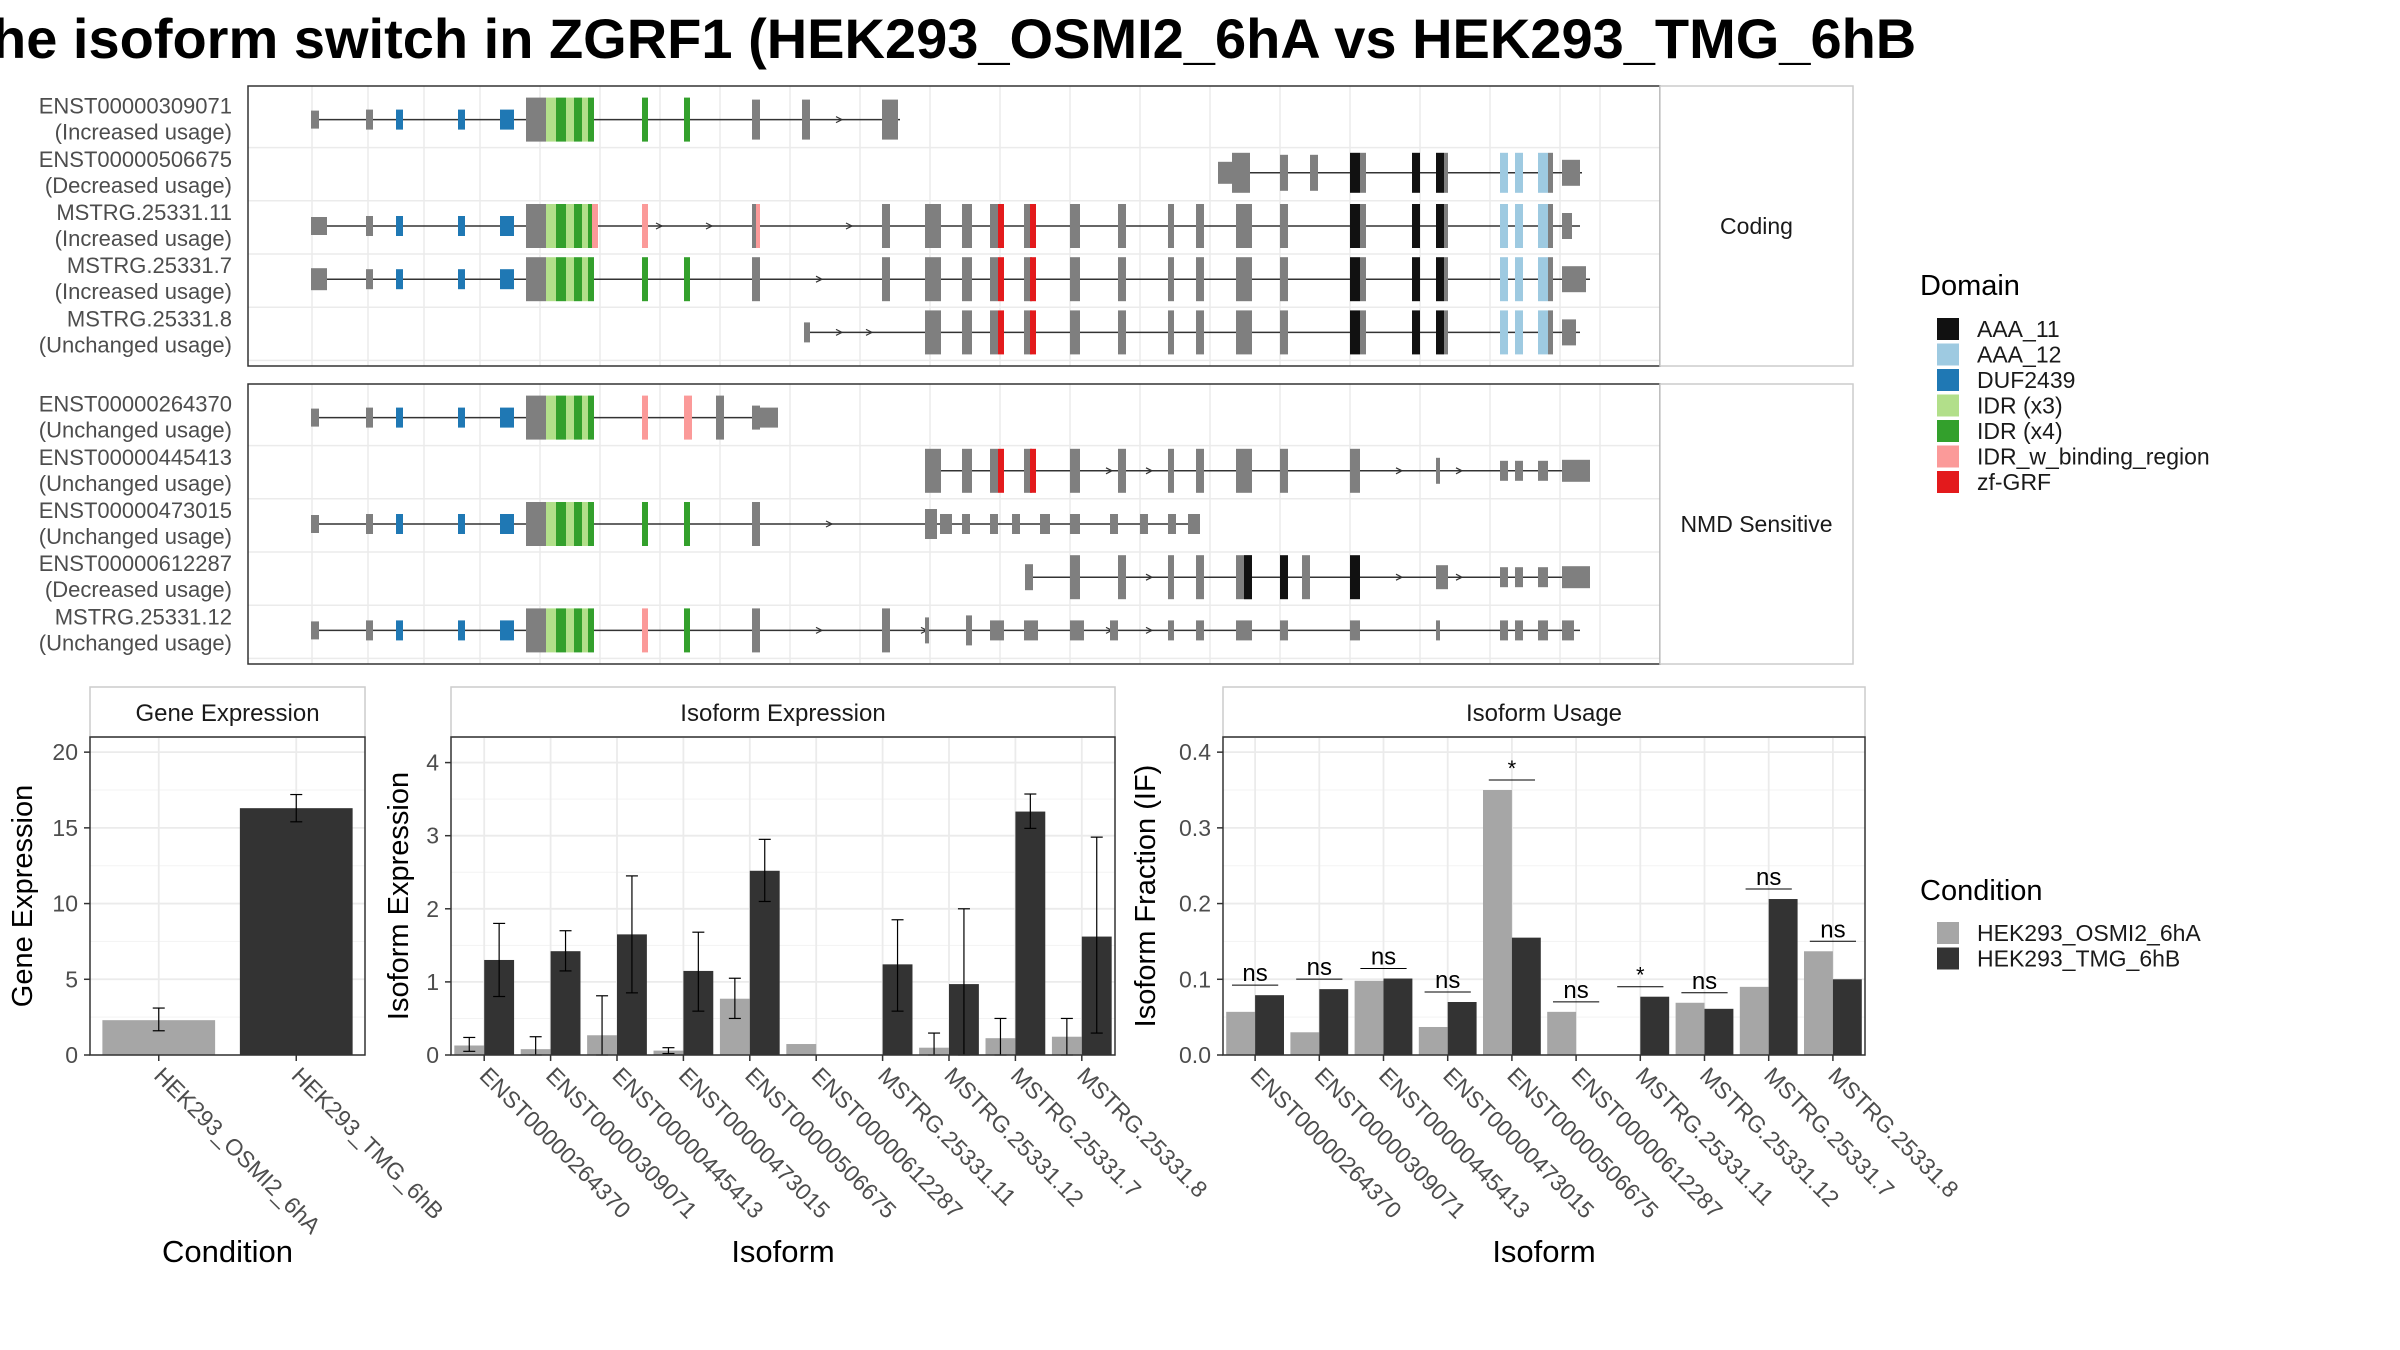 The height and width of the screenshot is (1350, 2400). What do you see at coordinates (1195, 904) in the screenshot?
I see `y-tick-label: 0.2` at bounding box center [1195, 904].